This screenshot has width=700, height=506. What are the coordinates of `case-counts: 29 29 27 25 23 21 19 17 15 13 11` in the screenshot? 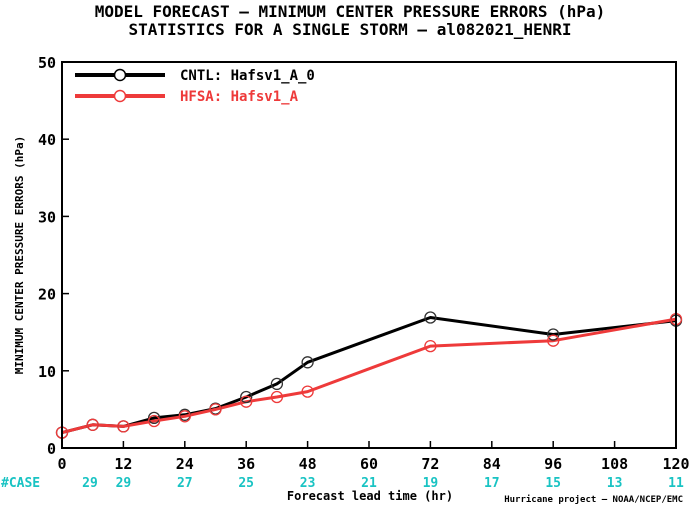 It's located at (383, 483).